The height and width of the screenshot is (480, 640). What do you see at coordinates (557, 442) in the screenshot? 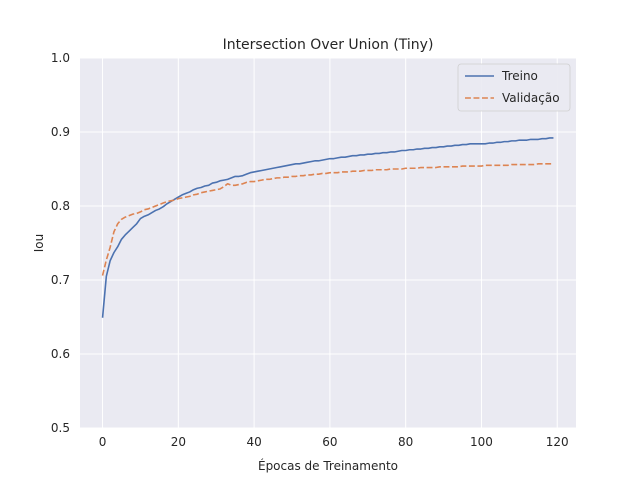
I see `x-tick-label: 120` at bounding box center [557, 442].